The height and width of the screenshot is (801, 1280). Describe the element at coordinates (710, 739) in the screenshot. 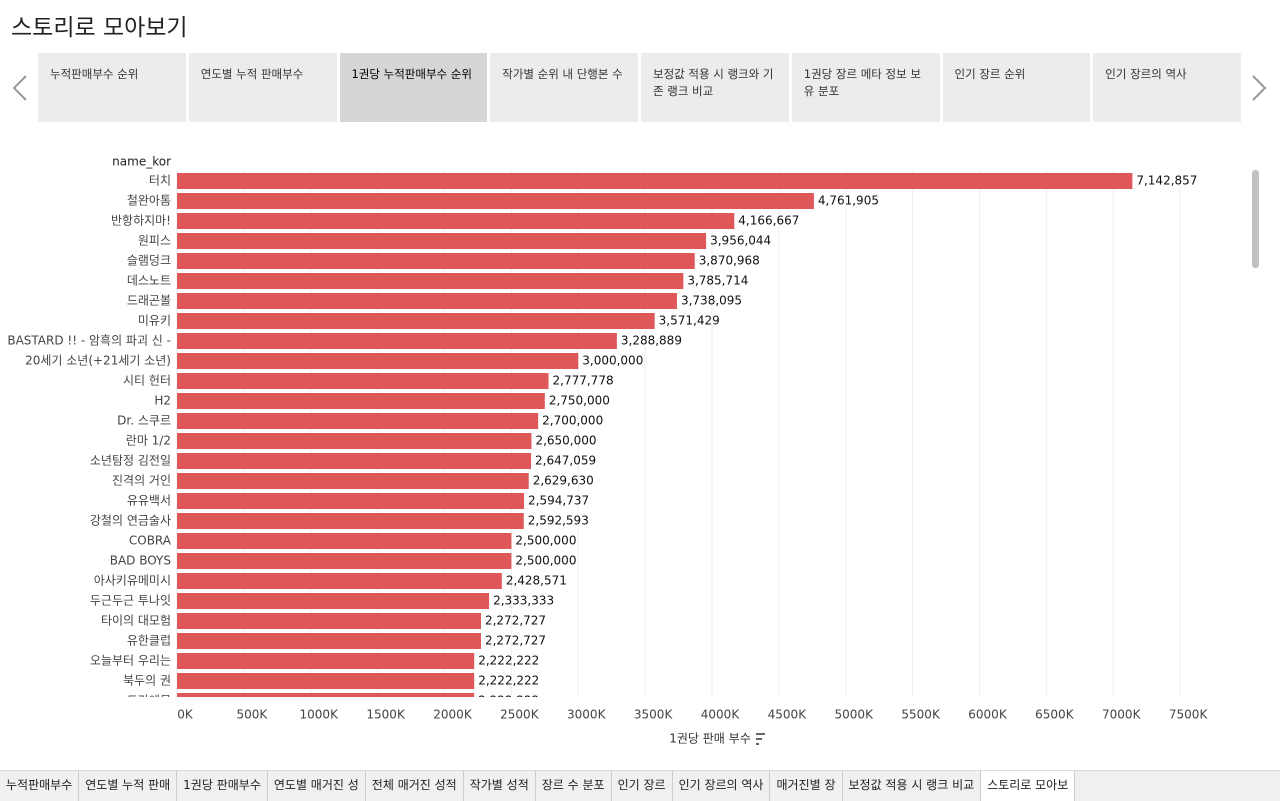

I see `x-axis-label: 1권당 판매 부수` at that location.